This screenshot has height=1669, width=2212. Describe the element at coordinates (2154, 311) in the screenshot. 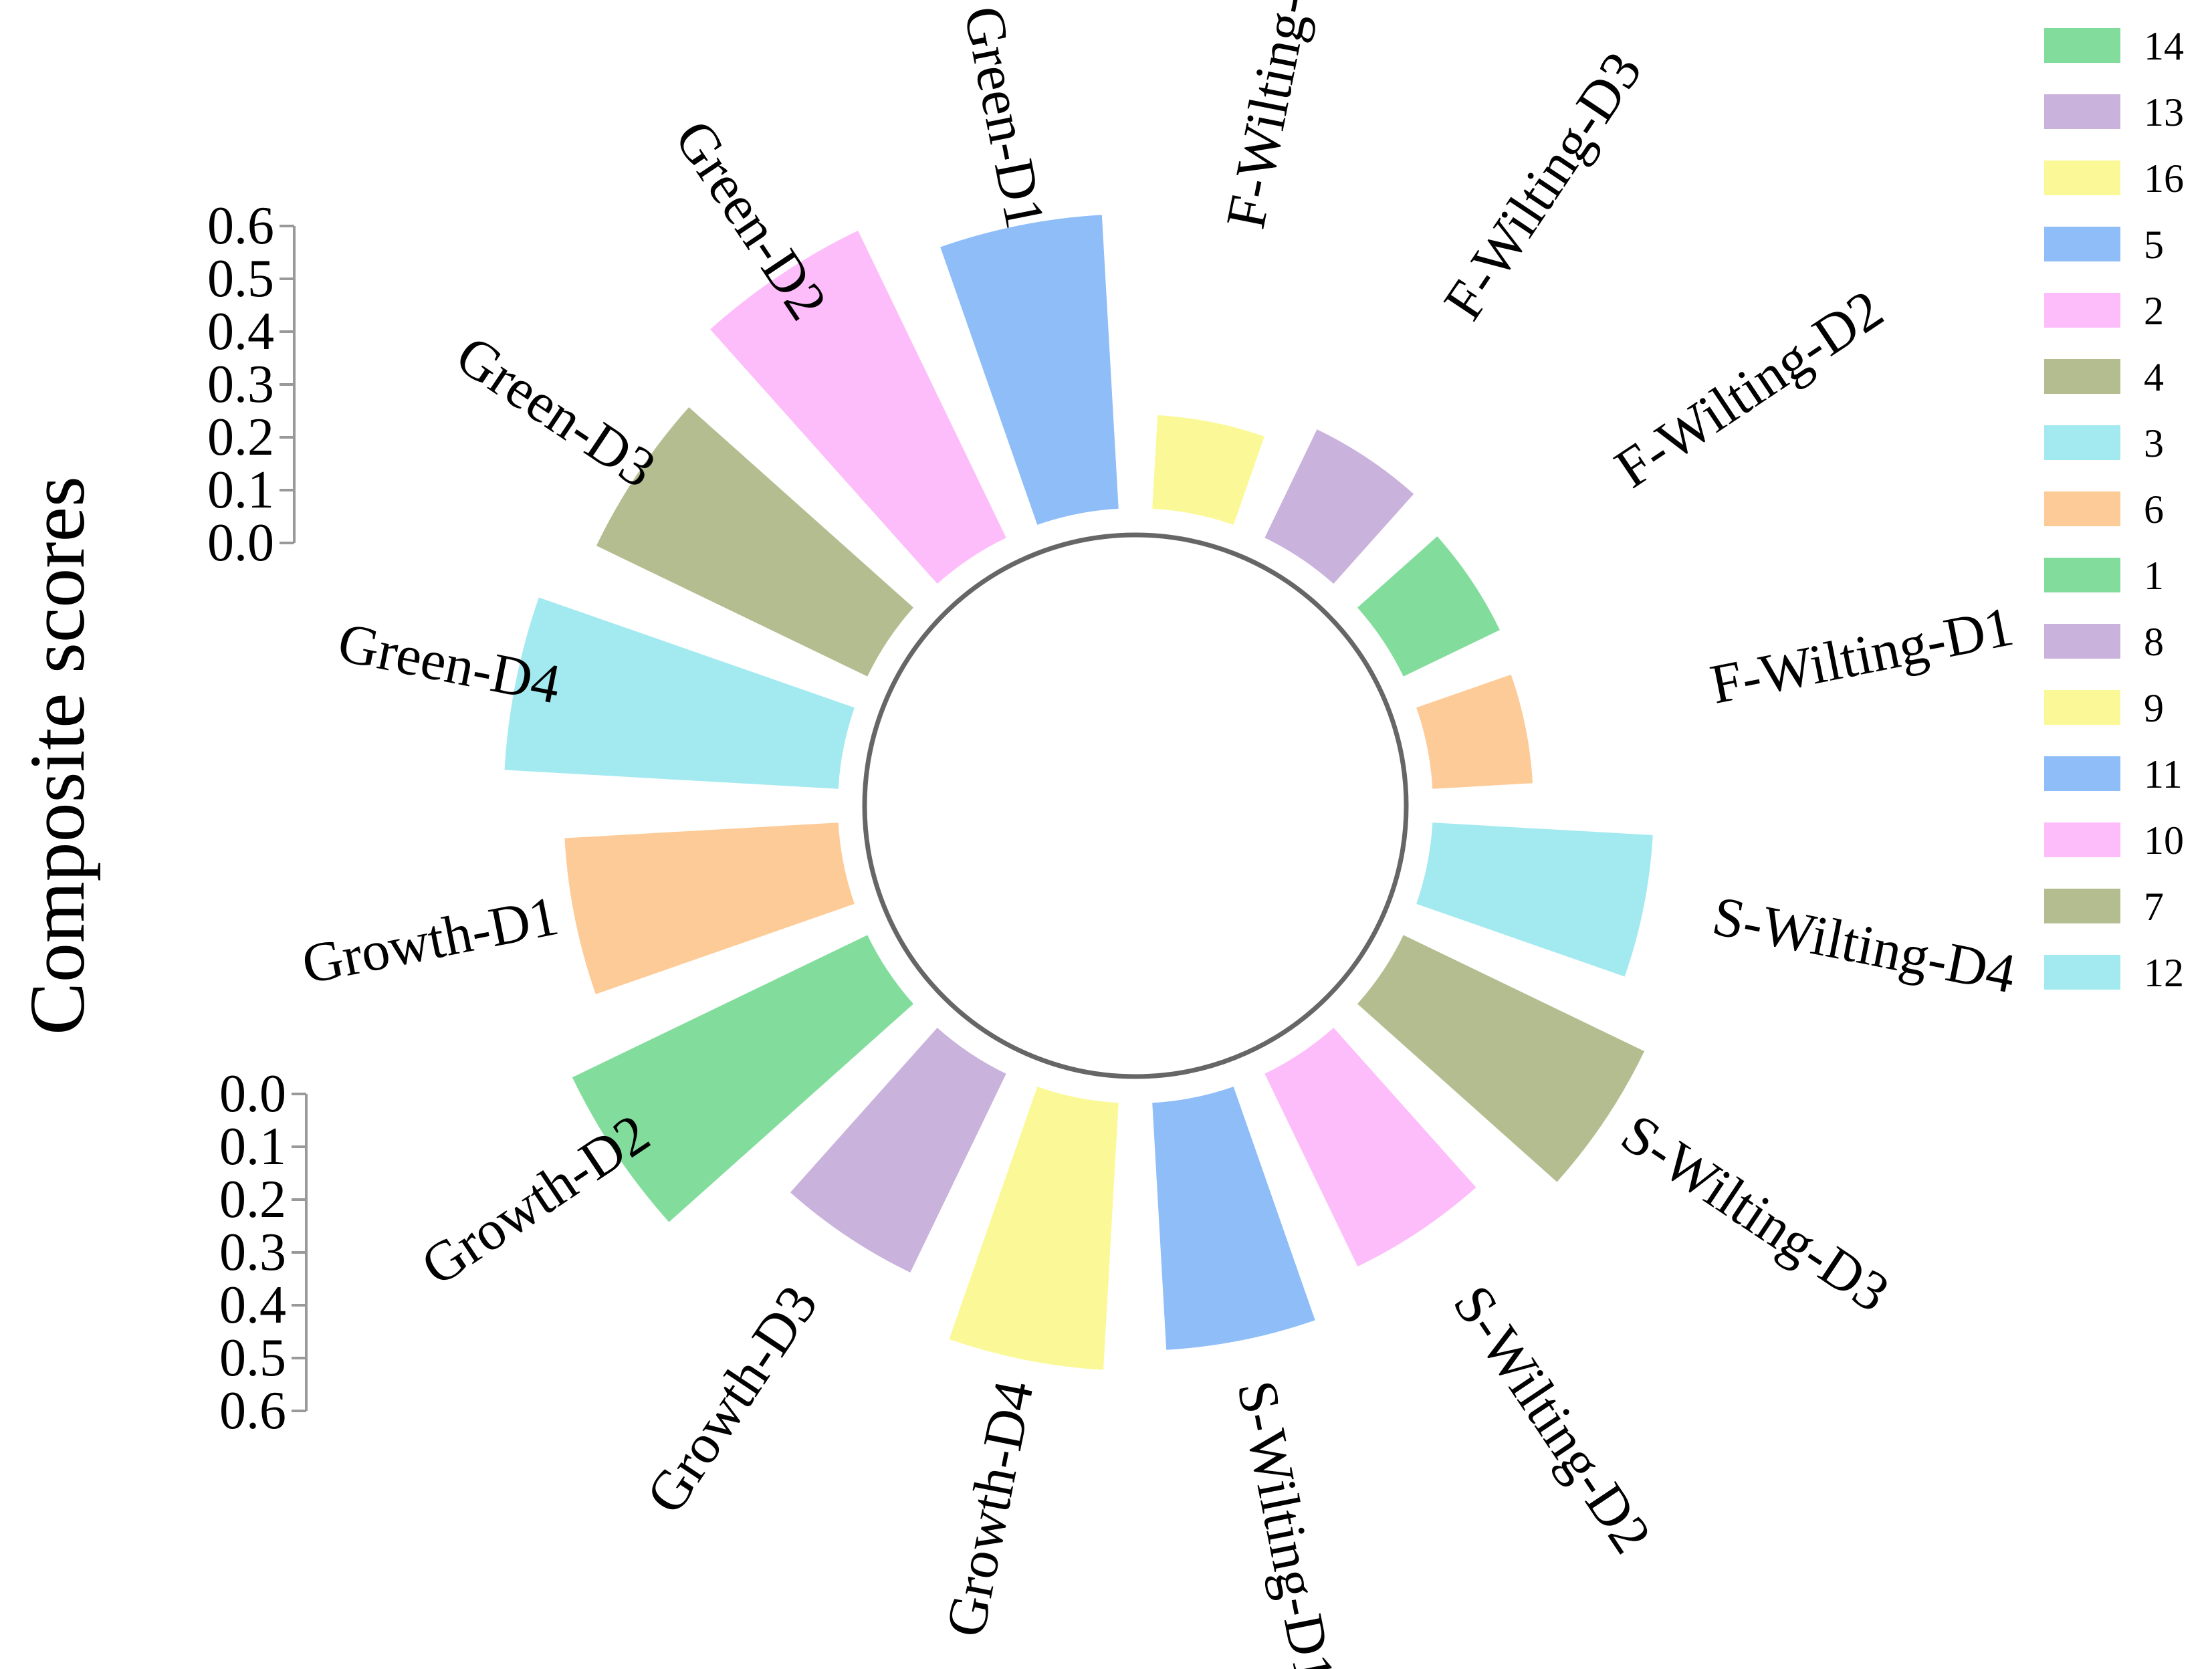

I see `legend-label-2: 2` at that location.